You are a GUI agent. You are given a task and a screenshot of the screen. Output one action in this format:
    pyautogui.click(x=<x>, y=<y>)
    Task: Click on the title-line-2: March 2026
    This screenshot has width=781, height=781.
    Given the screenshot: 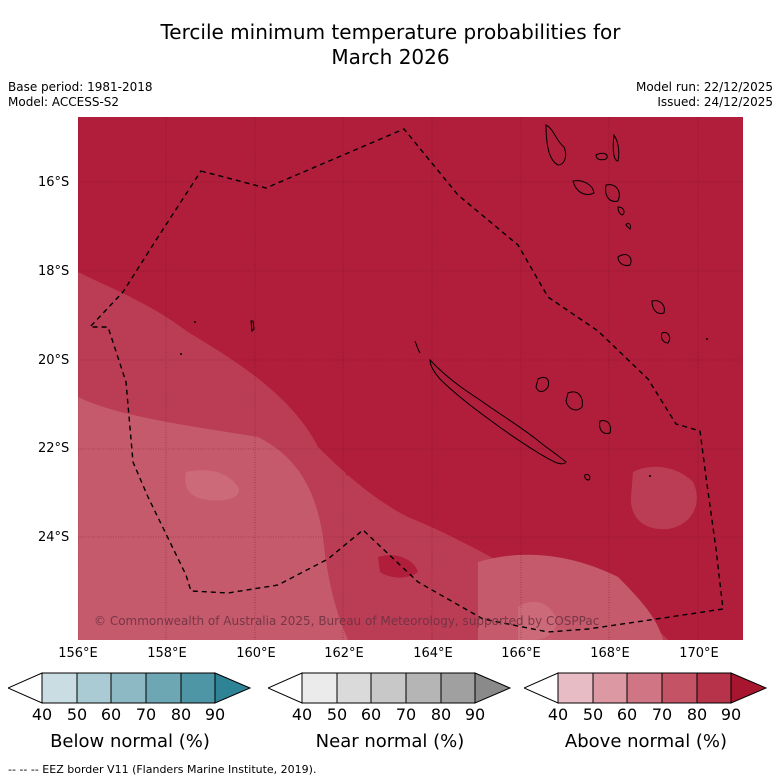 What is the action you would take?
    pyautogui.click(x=390, y=57)
    